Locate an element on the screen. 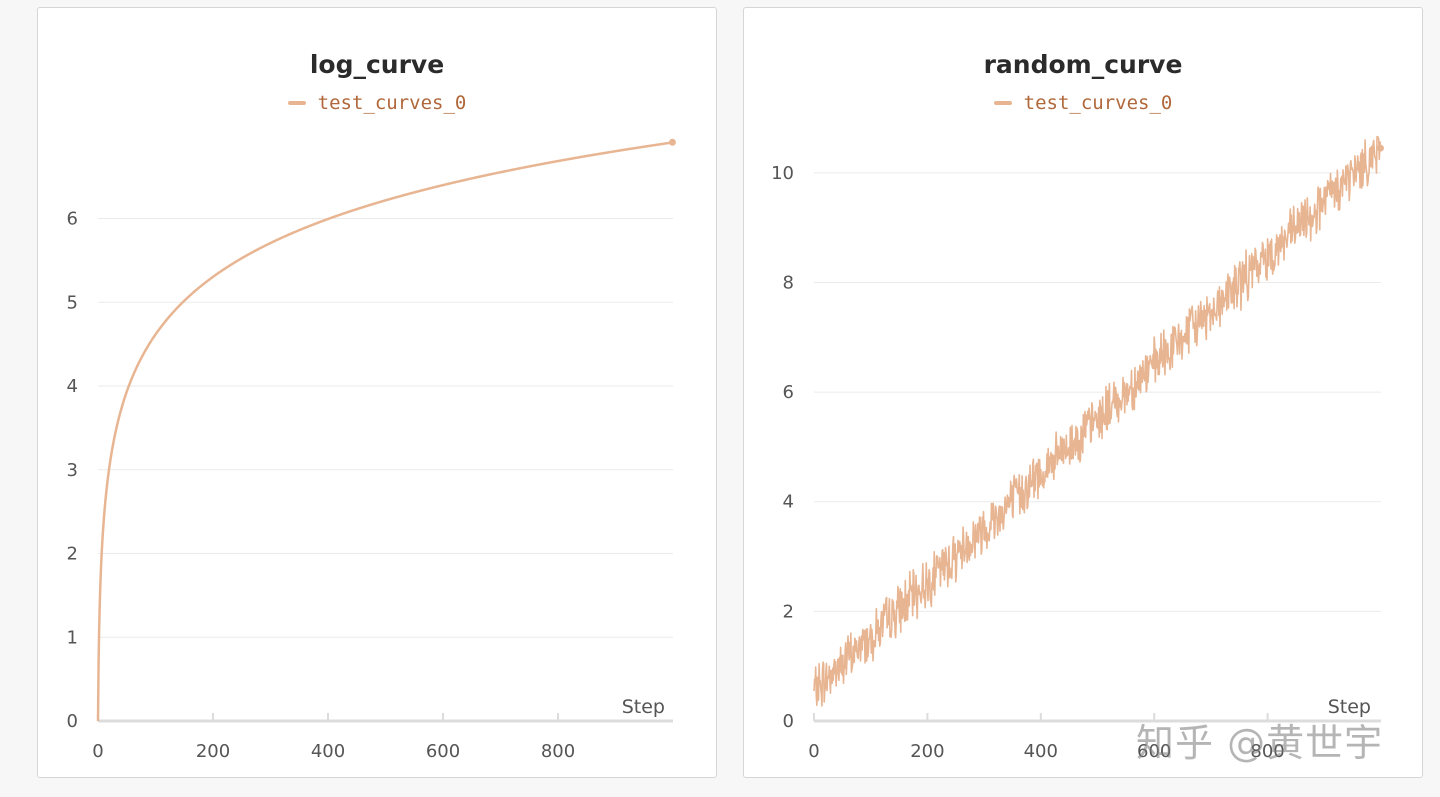 This screenshot has width=1440, height=797. y-tick-label: 3 is located at coordinates (72, 470).